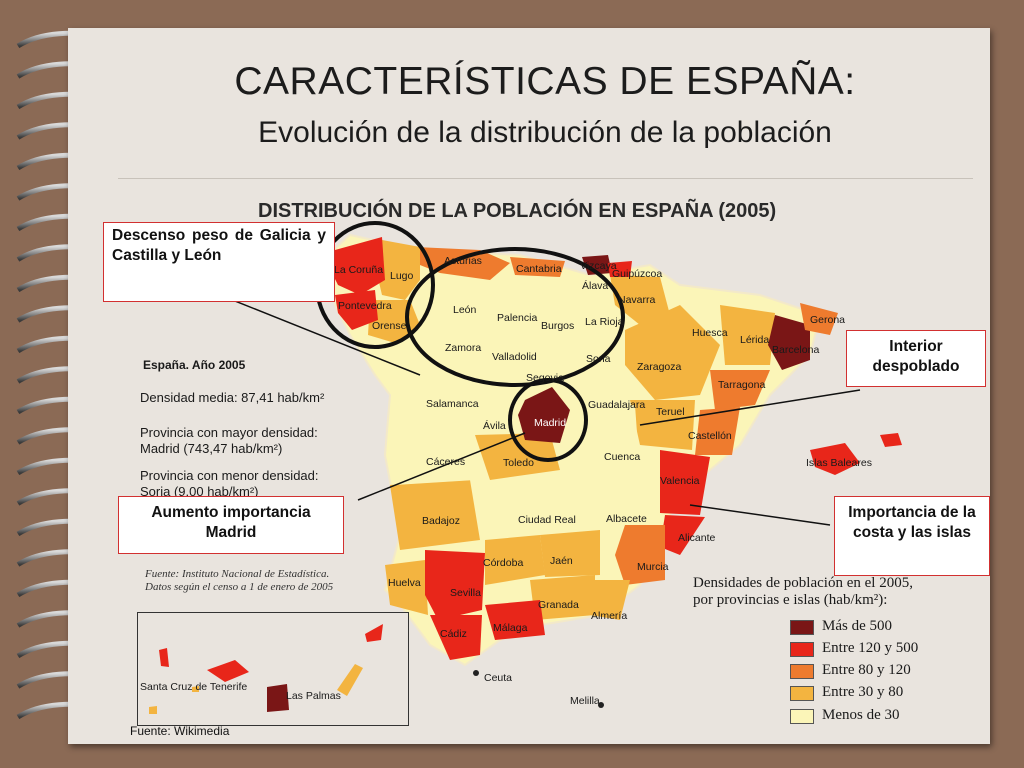 The height and width of the screenshot is (768, 1024). I want to click on label-salamanca: Salamanca, so click(452, 404).